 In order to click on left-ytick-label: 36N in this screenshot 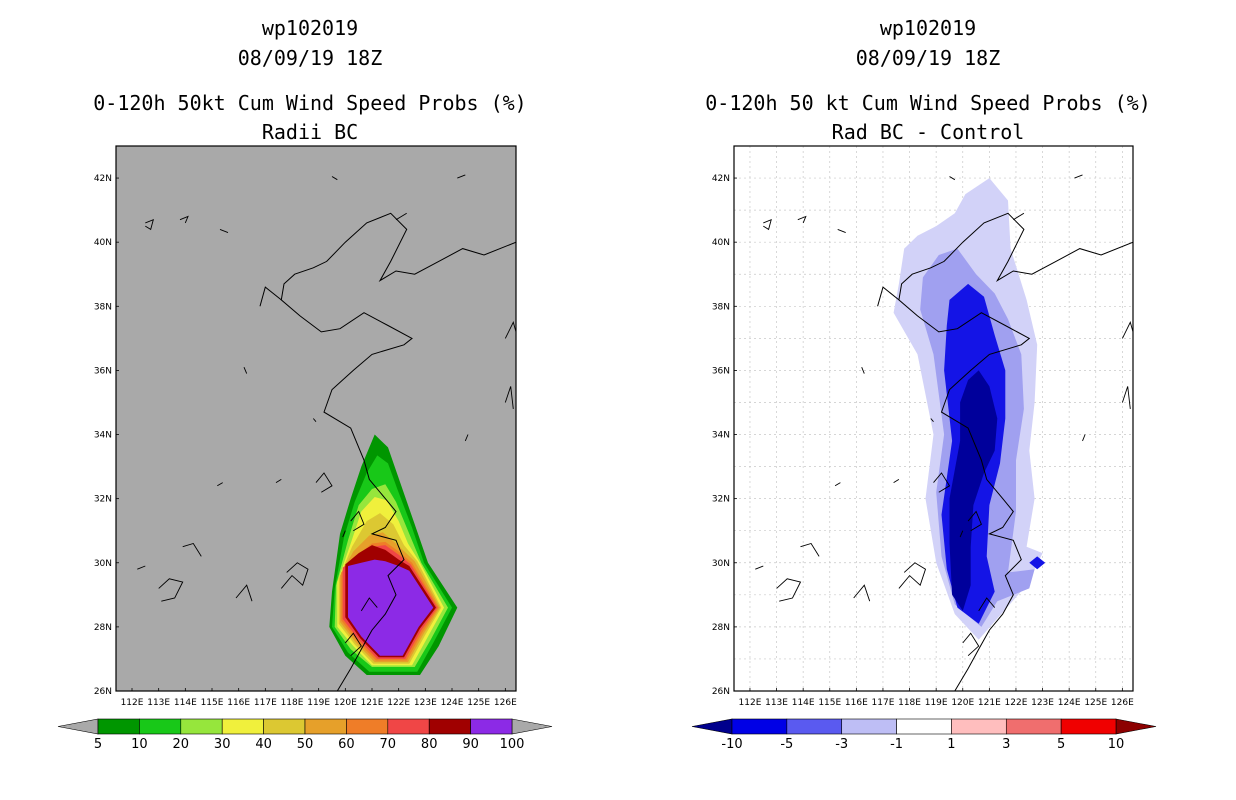, I will do `click(103, 371)`.